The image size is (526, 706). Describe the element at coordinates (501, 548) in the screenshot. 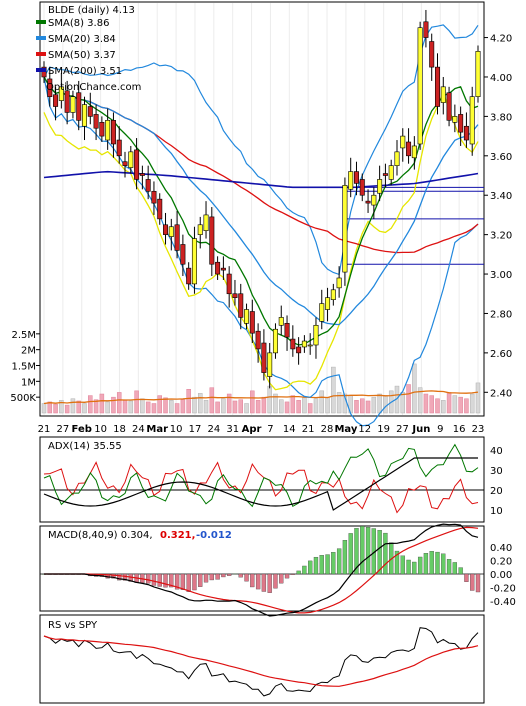

I see `macd-y-tick-label: 0.40` at that location.